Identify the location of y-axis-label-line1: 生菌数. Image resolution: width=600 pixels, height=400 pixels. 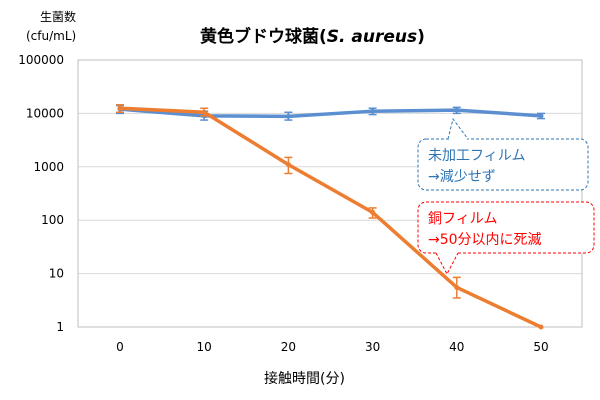
(58, 17).